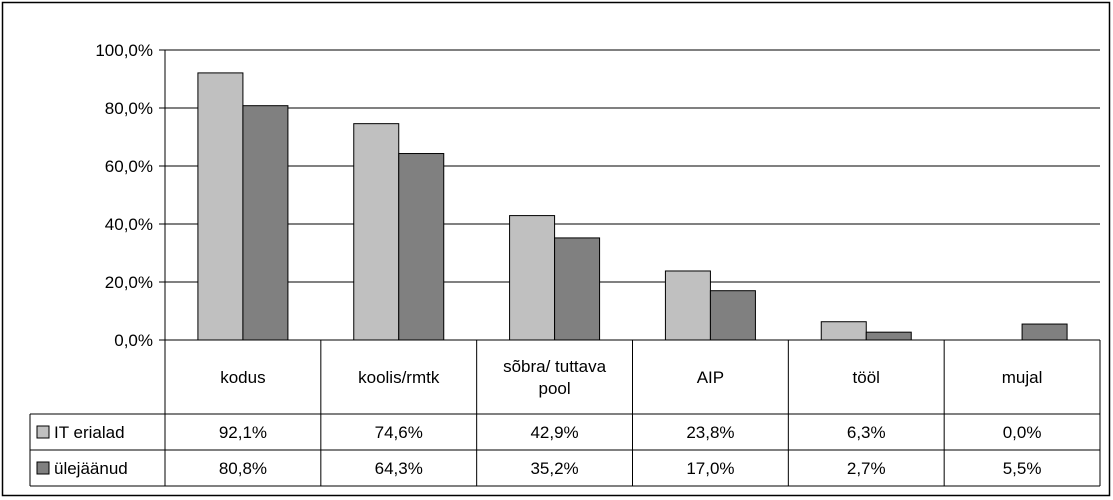  Describe the element at coordinates (399, 432) in the screenshot. I see `data-label: 74,6%` at that location.